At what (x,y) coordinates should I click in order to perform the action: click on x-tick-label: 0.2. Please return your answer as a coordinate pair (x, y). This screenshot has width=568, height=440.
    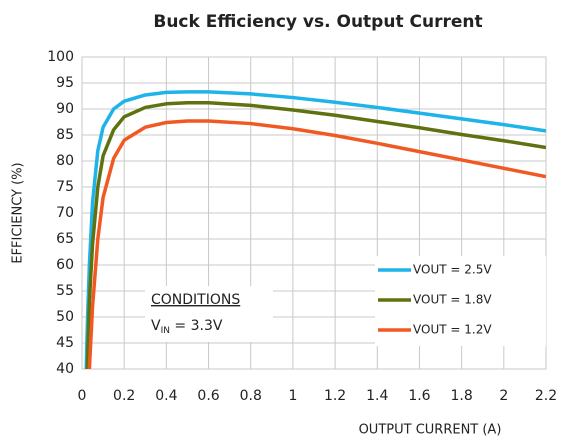
    Looking at the image, I should click on (124, 396).